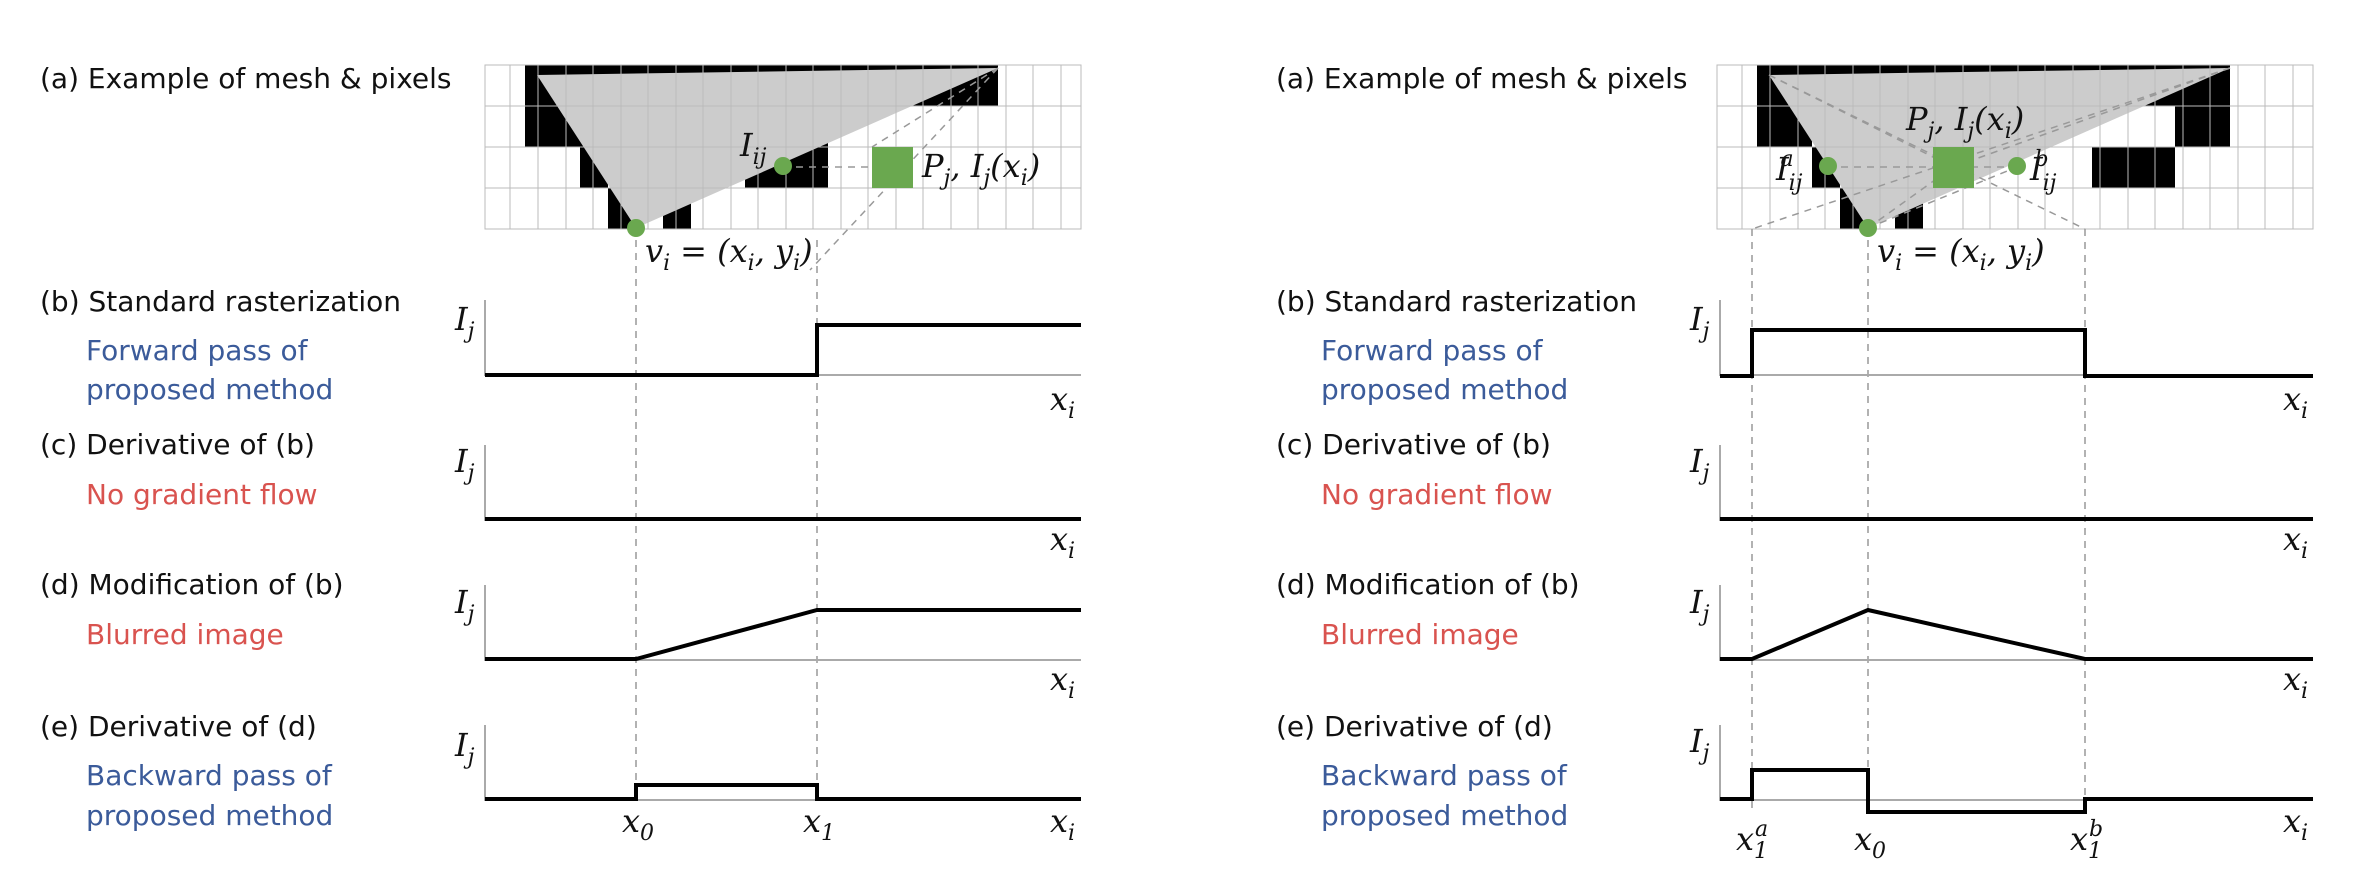 This screenshot has width=2362, height=896. Describe the element at coordinates (1420, 634) in the screenshot. I see `right-row-d-sub: Blurred image` at that location.